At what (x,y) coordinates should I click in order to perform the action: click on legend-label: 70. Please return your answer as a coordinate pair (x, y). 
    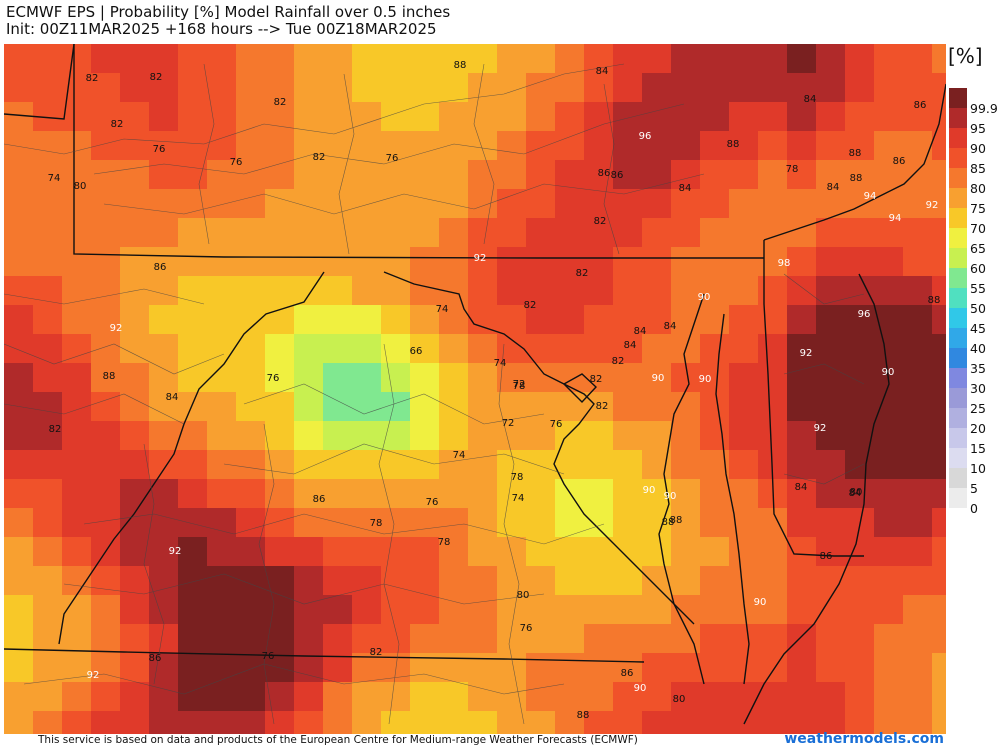
    Looking at the image, I should click on (978, 228).